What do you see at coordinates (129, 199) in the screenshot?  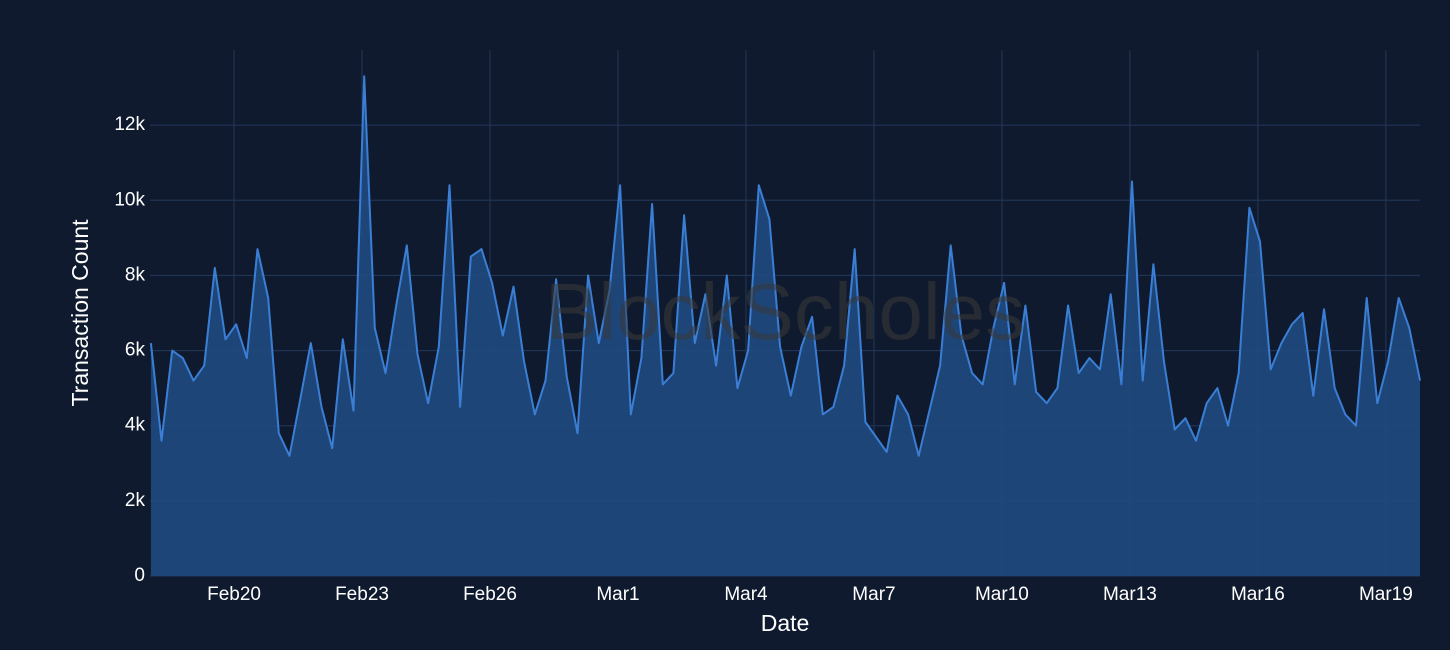 I see `y-tick-label: 10k` at bounding box center [129, 199].